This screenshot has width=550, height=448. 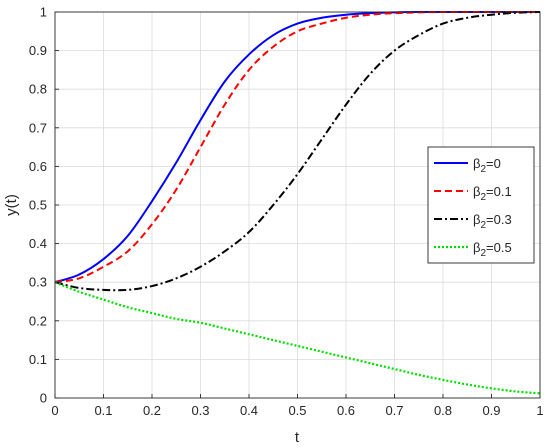 What do you see at coordinates (38, 320) in the screenshot?
I see `y-tick-label: 0.2` at bounding box center [38, 320].